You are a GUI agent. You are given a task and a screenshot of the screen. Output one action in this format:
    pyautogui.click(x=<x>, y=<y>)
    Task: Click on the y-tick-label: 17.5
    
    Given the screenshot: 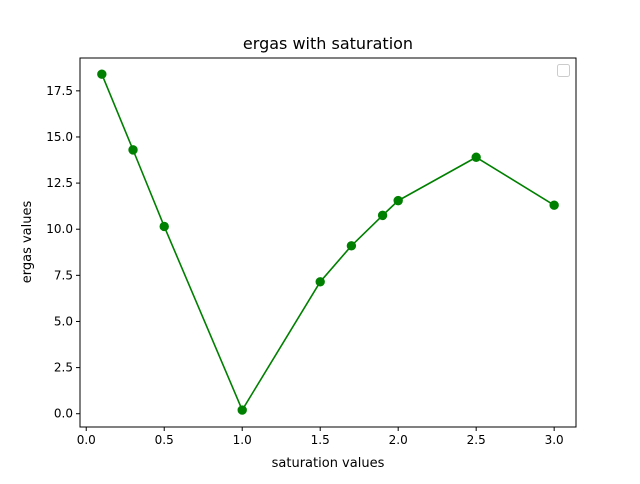 What is the action you would take?
    pyautogui.click(x=59, y=91)
    